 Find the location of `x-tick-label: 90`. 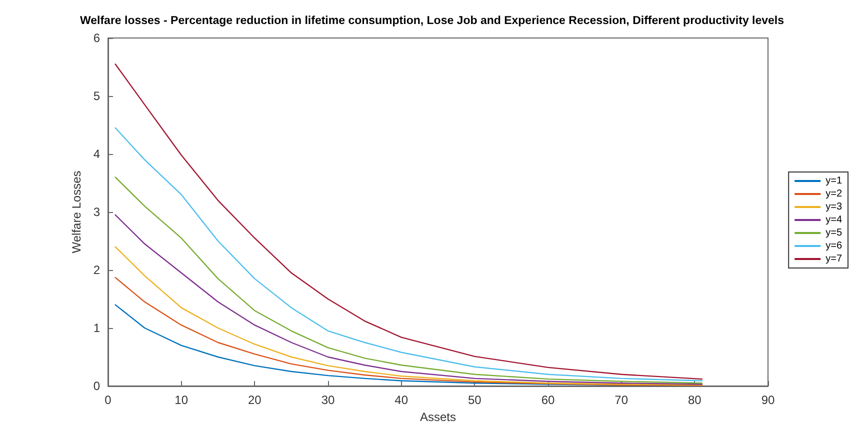

x-tick-label: 90 is located at coordinates (768, 400).